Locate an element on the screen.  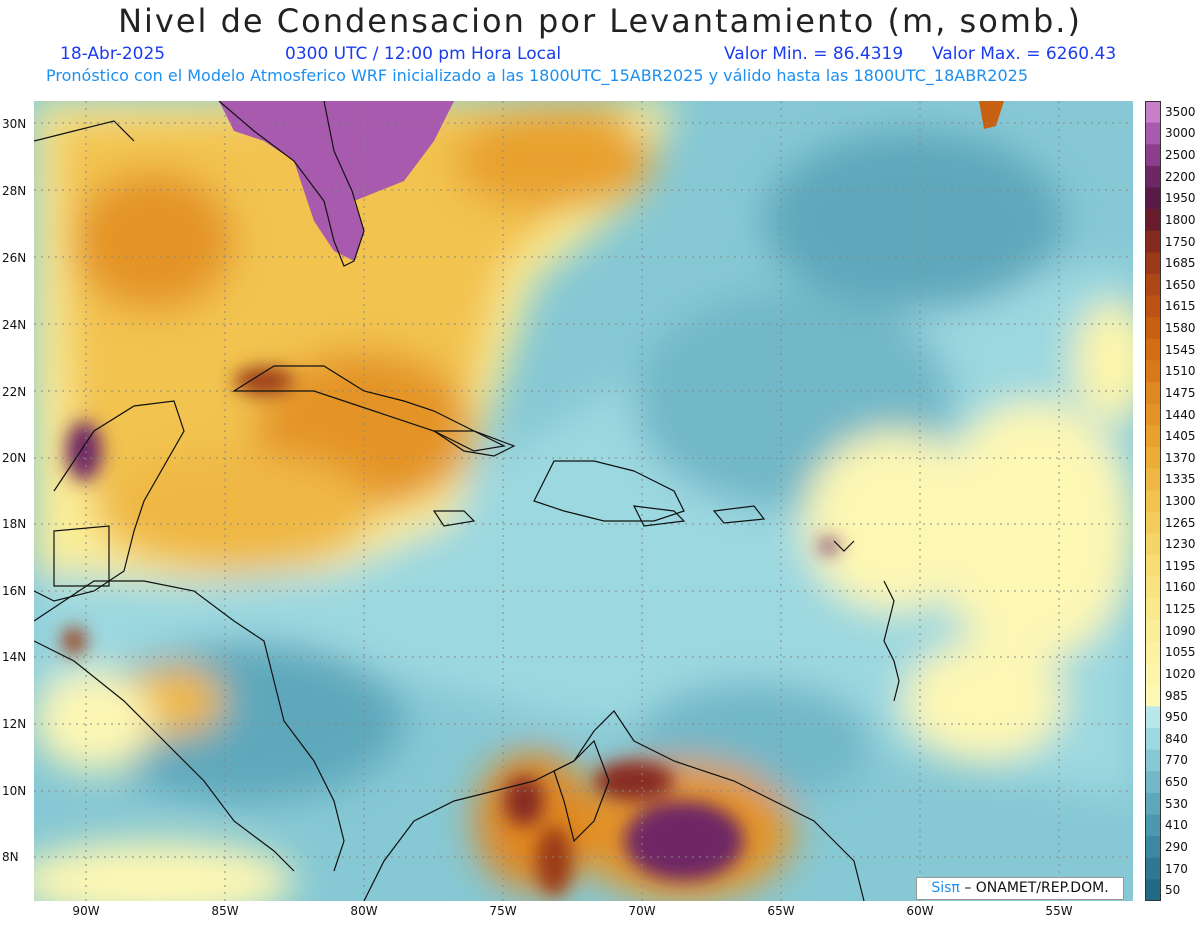
lat-label: 10N is located at coordinates (14, 791).